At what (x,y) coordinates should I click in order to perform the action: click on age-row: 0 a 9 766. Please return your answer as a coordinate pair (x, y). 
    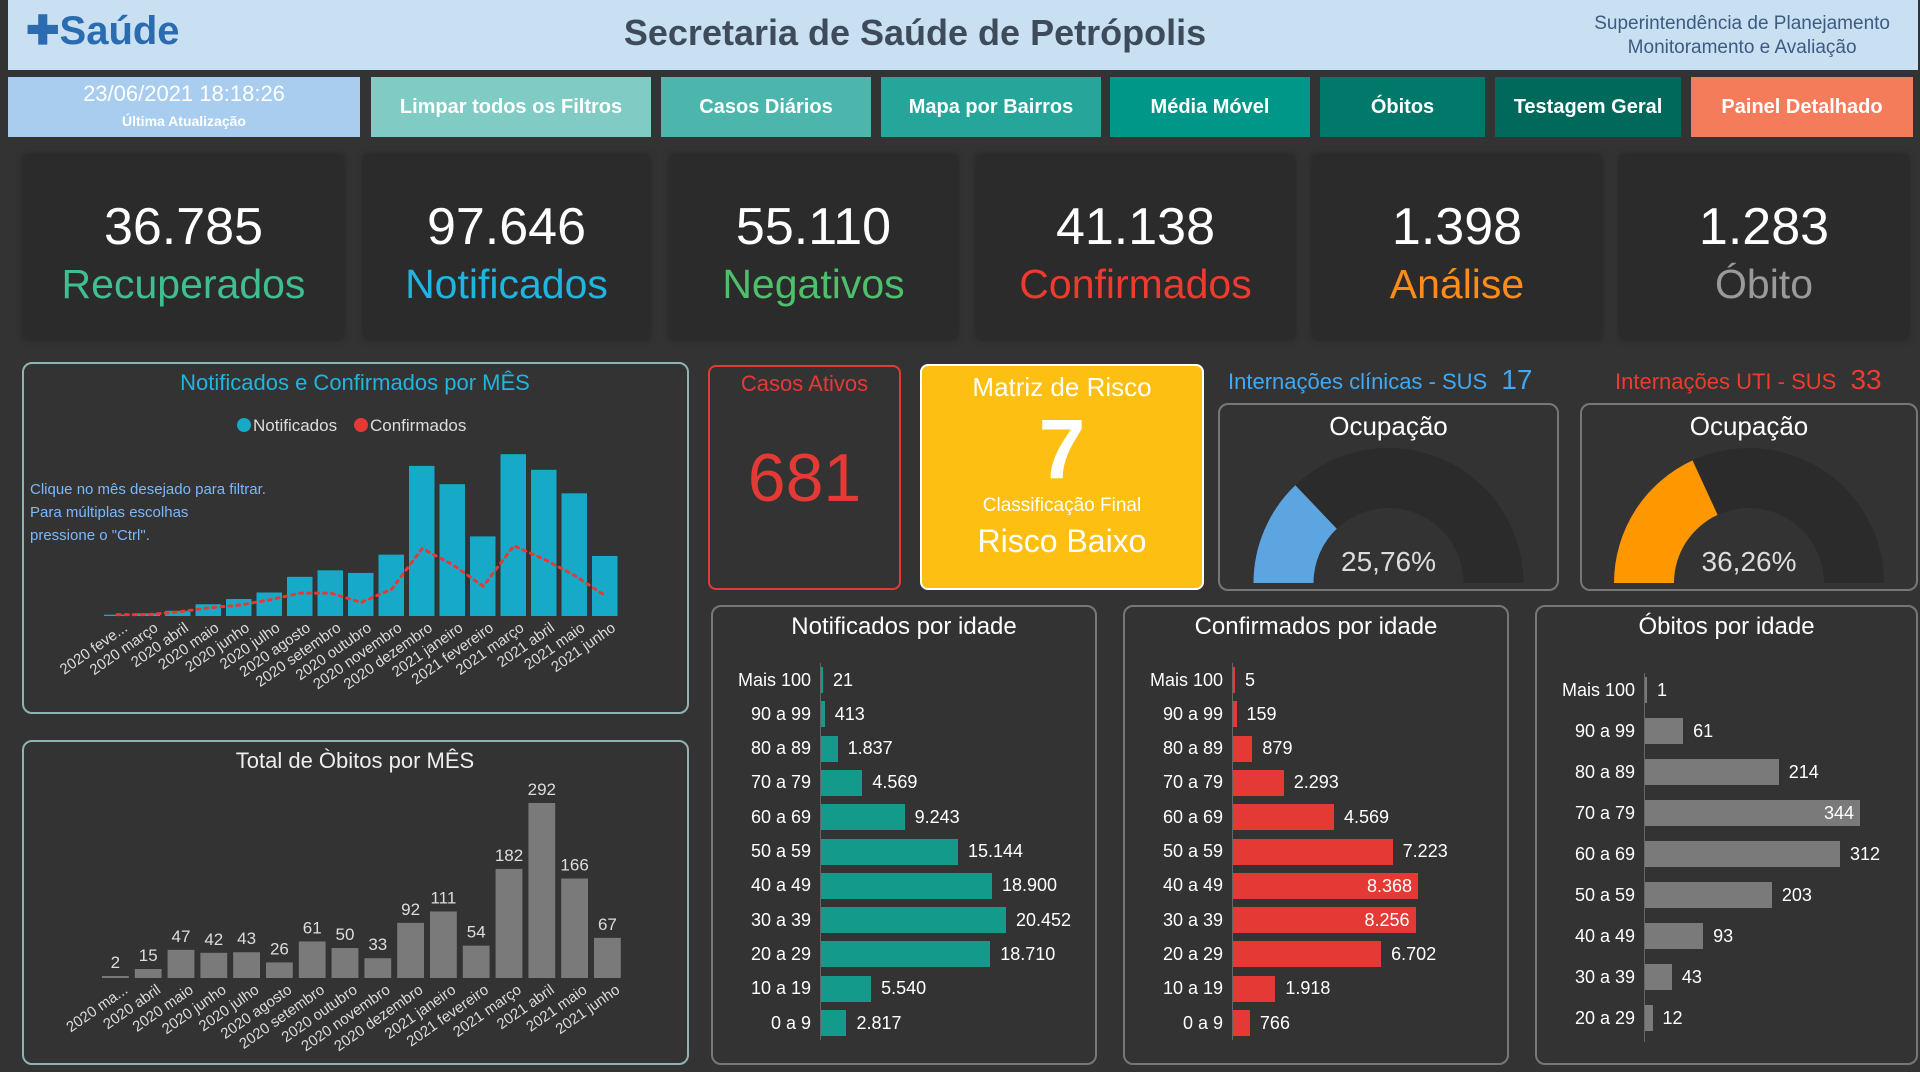
    Looking at the image, I should click on (1207, 1023).